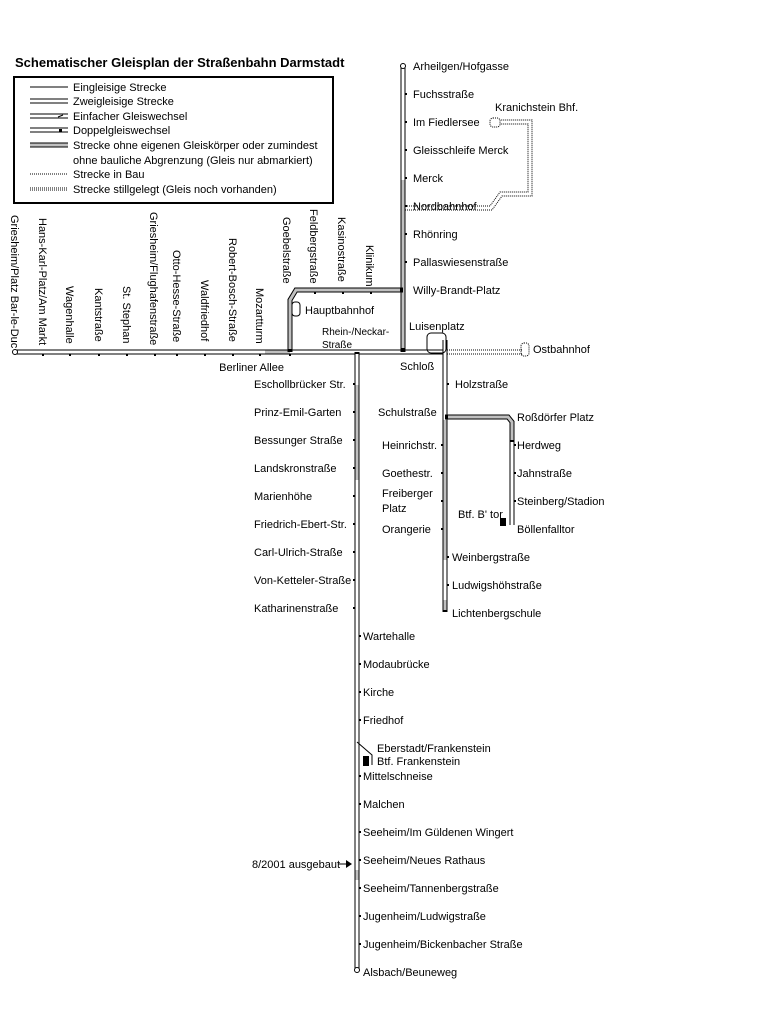 The height and width of the screenshot is (1024, 768). Describe the element at coordinates (126, 315) in the screenshot. I see `station-label: St. Stephan` at that location.